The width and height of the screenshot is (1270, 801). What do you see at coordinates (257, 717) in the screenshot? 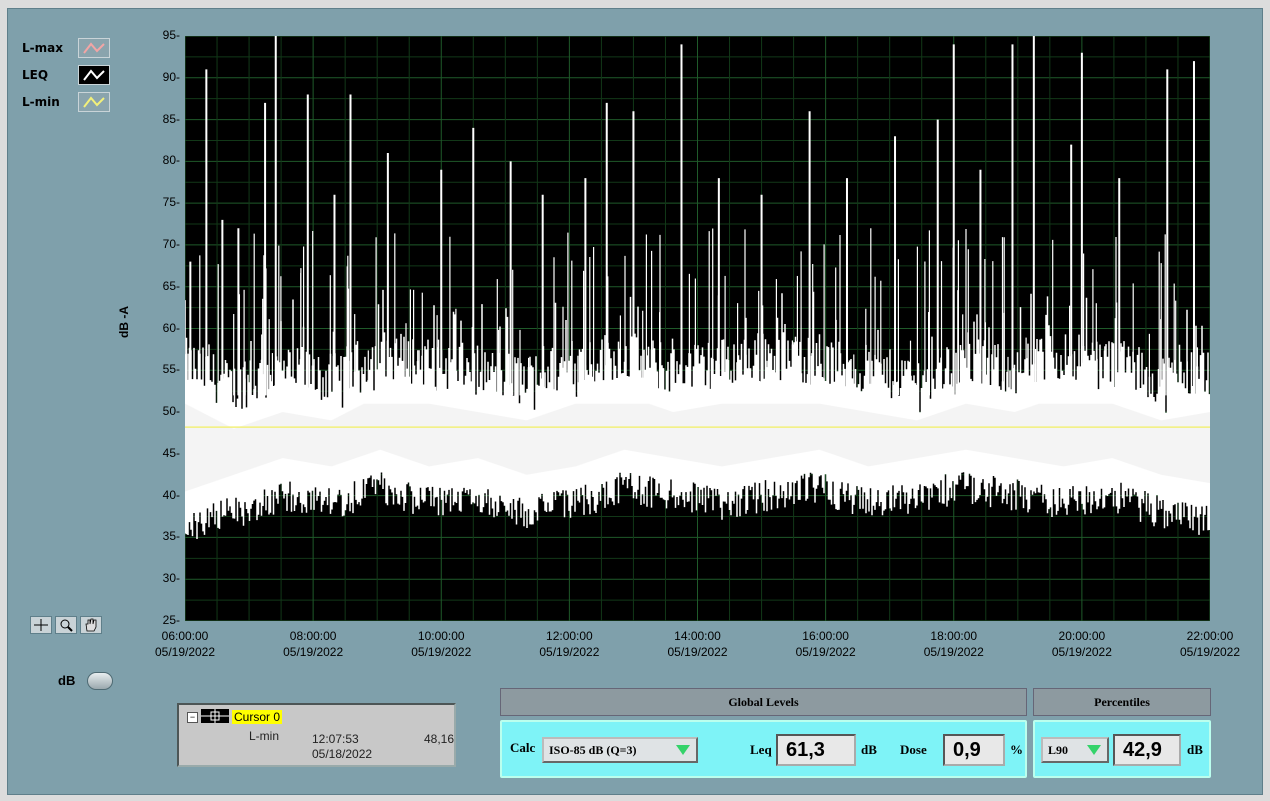
I see `cursor-name: Cursor 0` at bounding box center [257, 717].